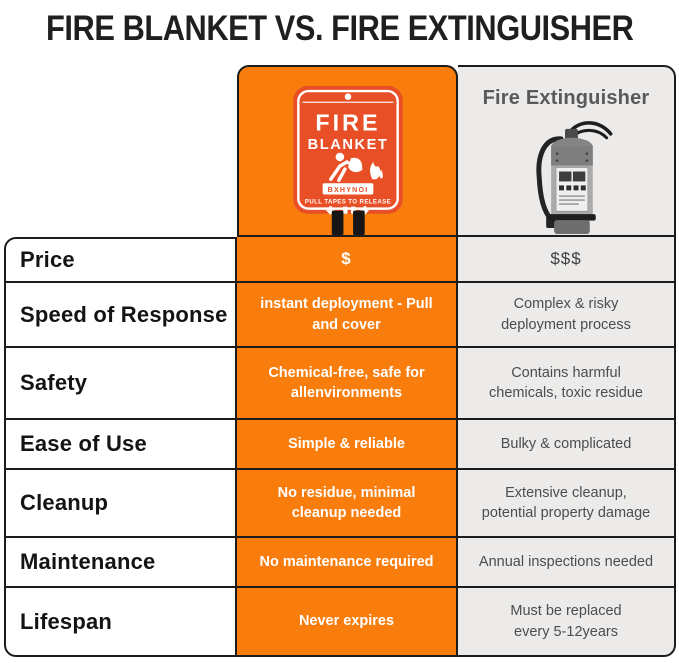  Describe the element at coordinates (347, 123) in the screenshot. I see `blanket-title-line1: FIRE` at that location.